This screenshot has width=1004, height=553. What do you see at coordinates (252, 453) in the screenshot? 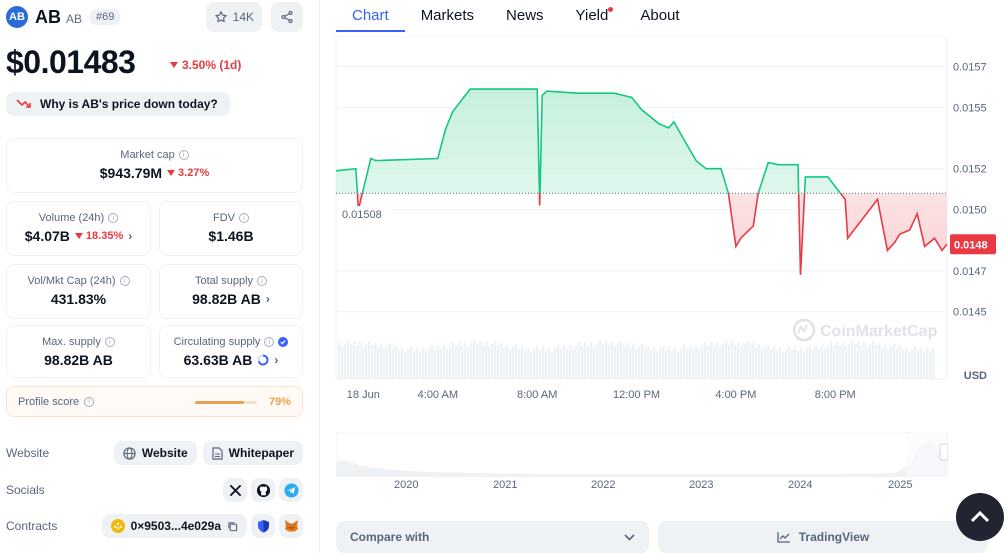
I see `whitepaper-button: Whitepaper` at bounding box center [252, 453].